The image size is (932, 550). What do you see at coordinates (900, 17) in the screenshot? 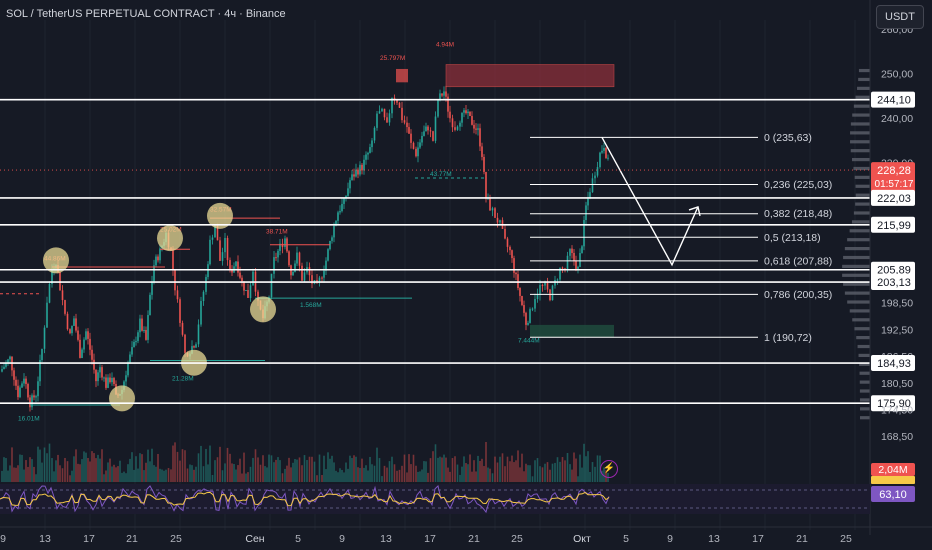
I see `currency-button: USDT` at bounding box center [900, 17].